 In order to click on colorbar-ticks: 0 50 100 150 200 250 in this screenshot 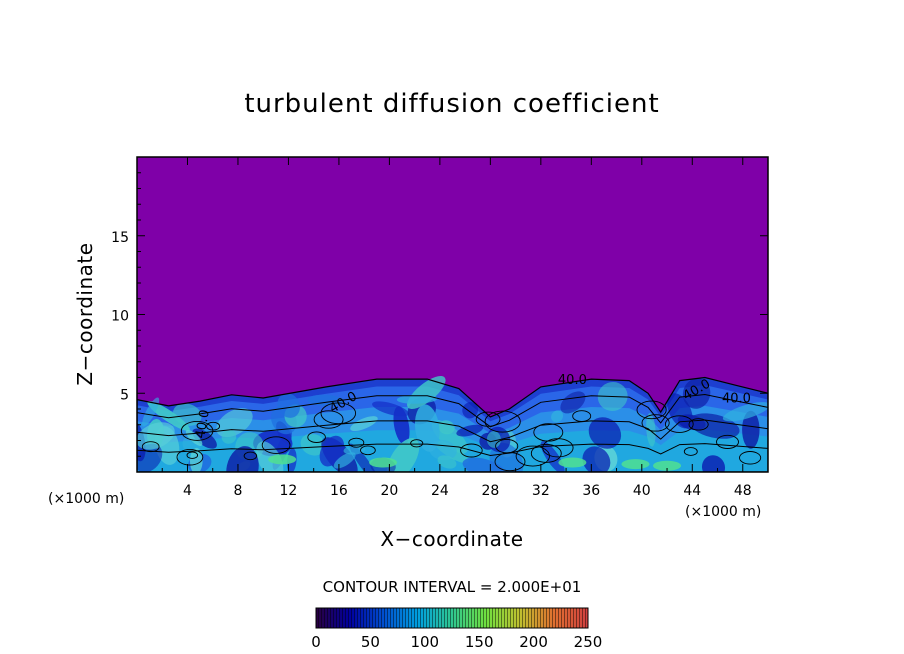, I will do `click(456, 642)`.